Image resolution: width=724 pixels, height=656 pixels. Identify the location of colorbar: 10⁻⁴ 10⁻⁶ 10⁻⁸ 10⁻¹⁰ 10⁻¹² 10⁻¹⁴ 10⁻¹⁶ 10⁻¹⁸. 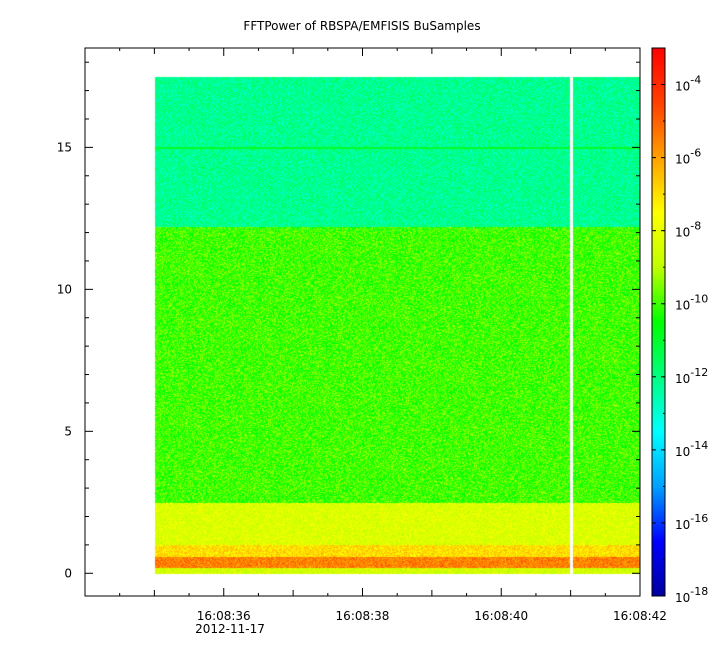
(679, 326).